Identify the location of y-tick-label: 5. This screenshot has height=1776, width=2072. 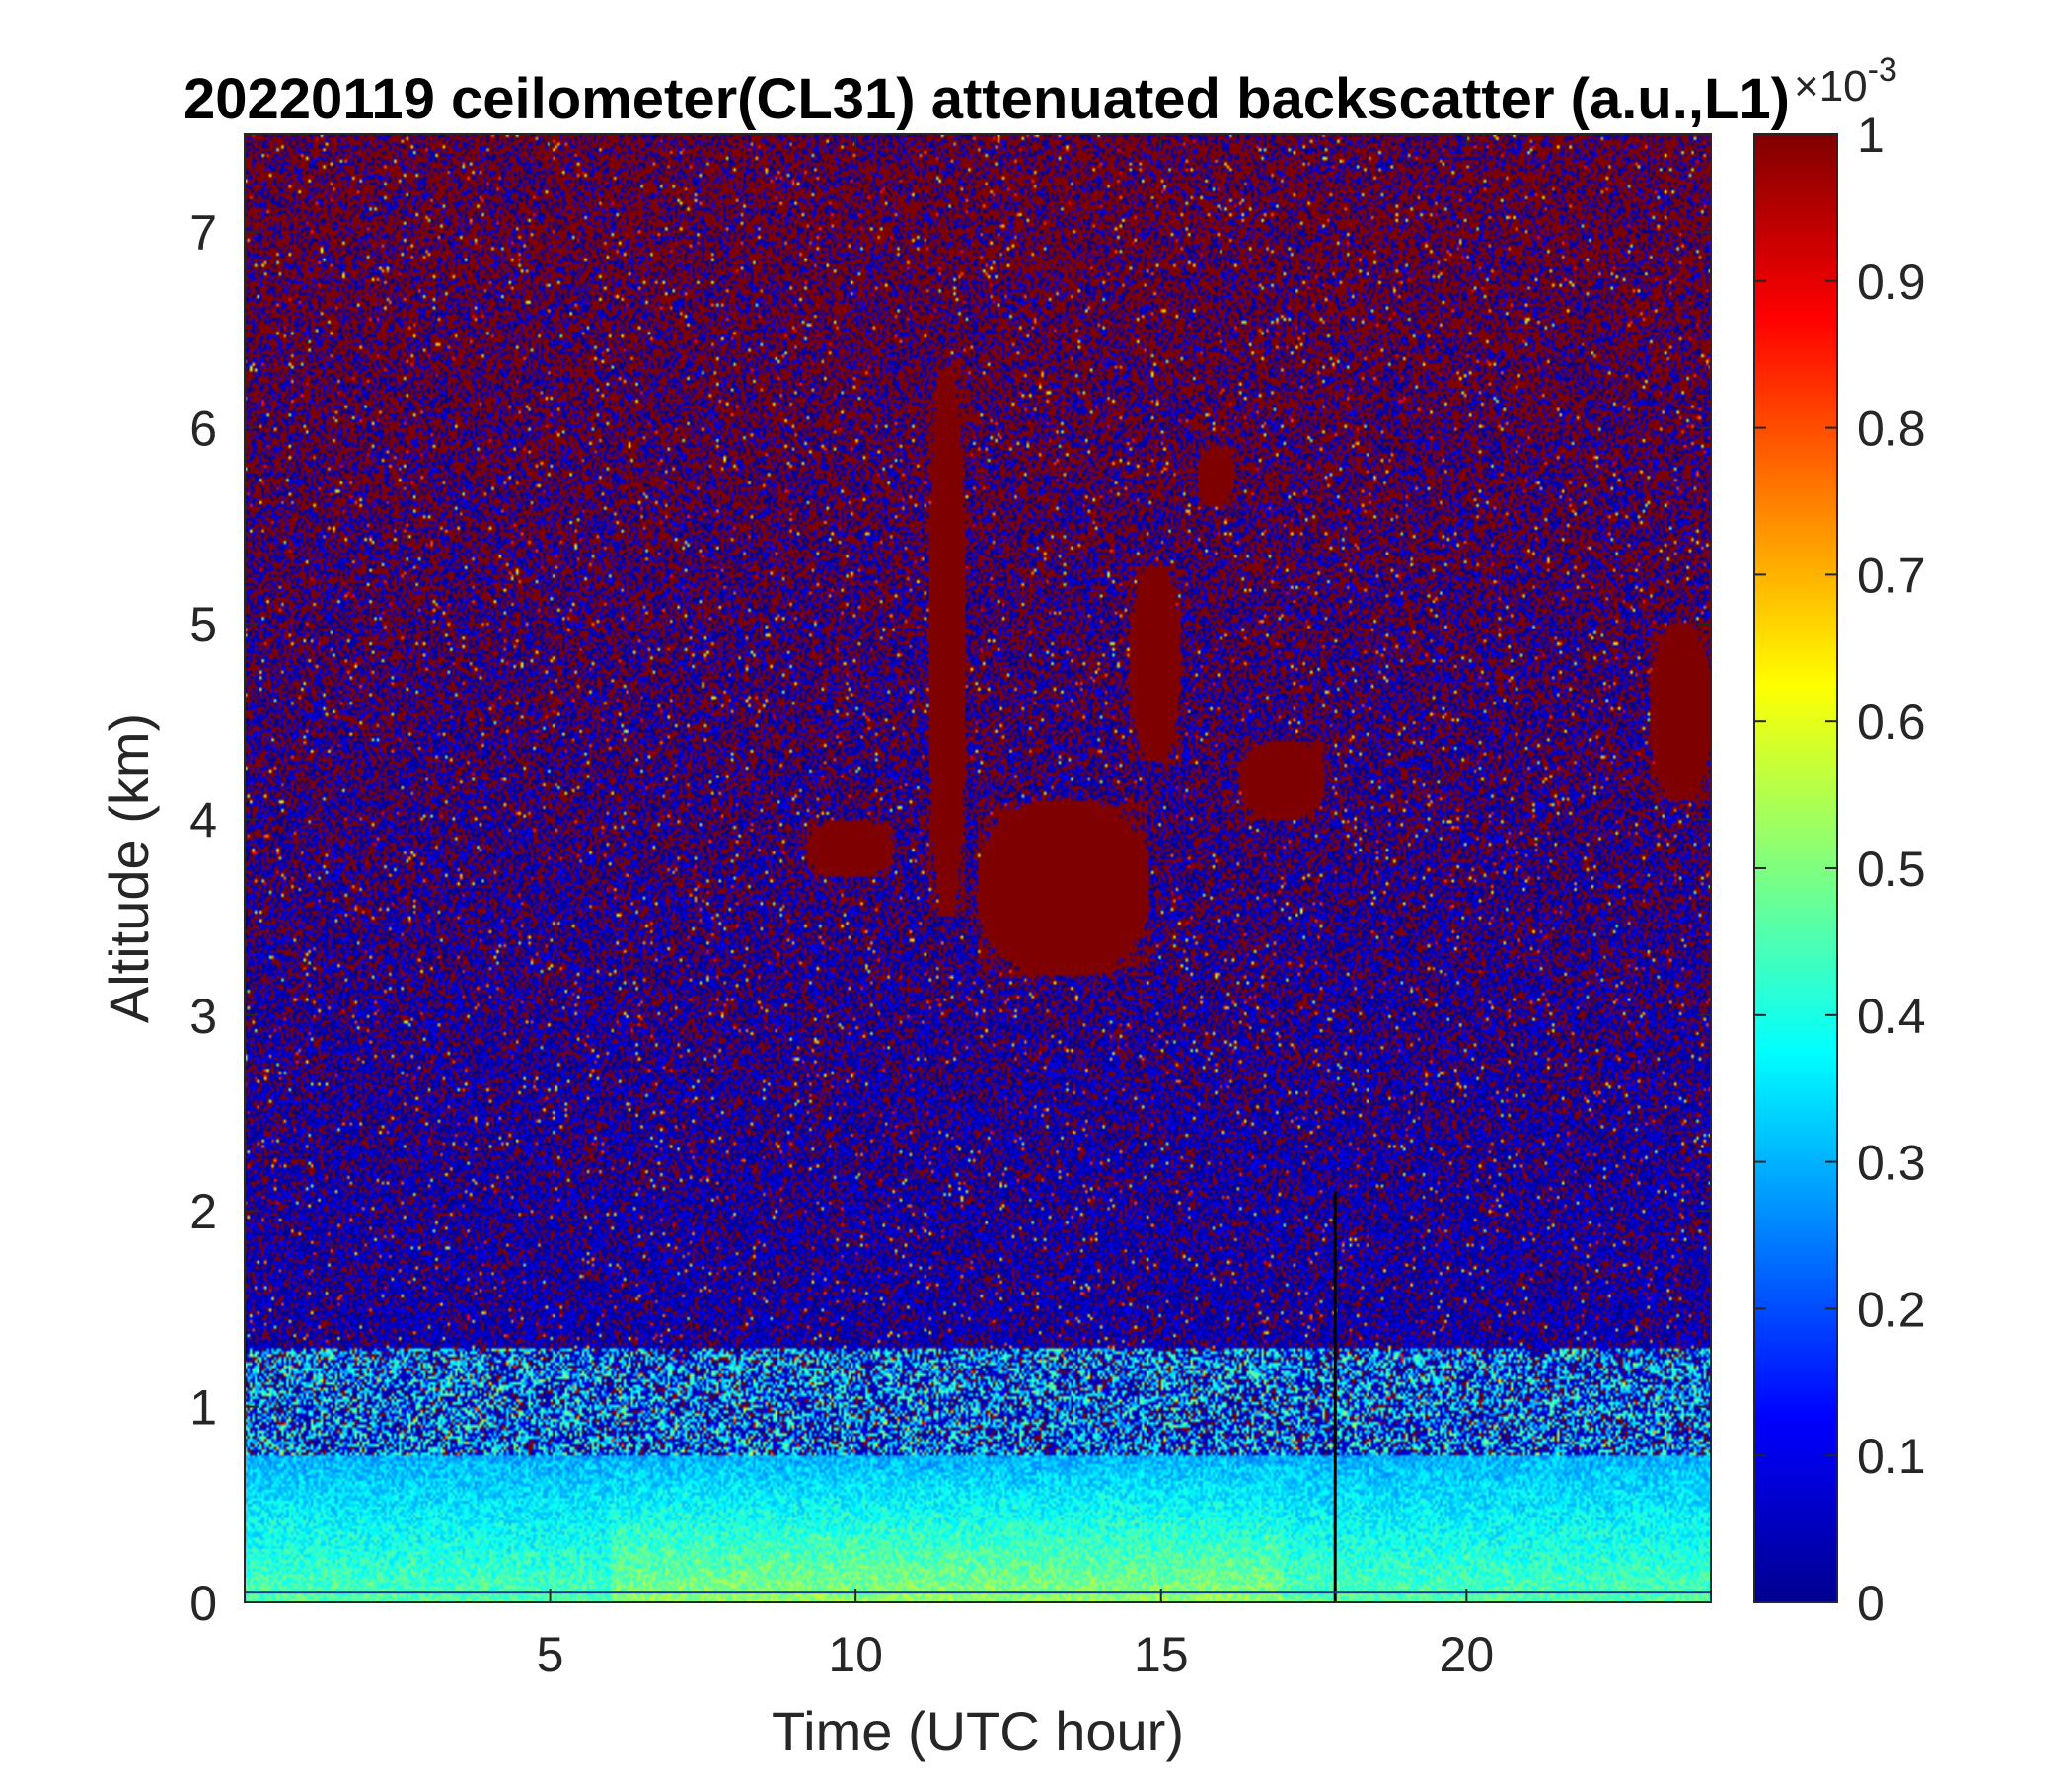
(203, 625).